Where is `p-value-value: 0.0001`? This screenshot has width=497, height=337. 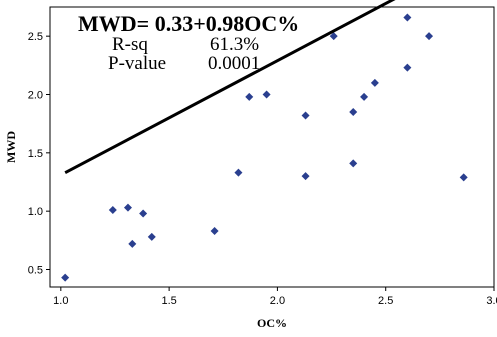 p-value-value: 0.0001 is located at coordinates (234, 63).